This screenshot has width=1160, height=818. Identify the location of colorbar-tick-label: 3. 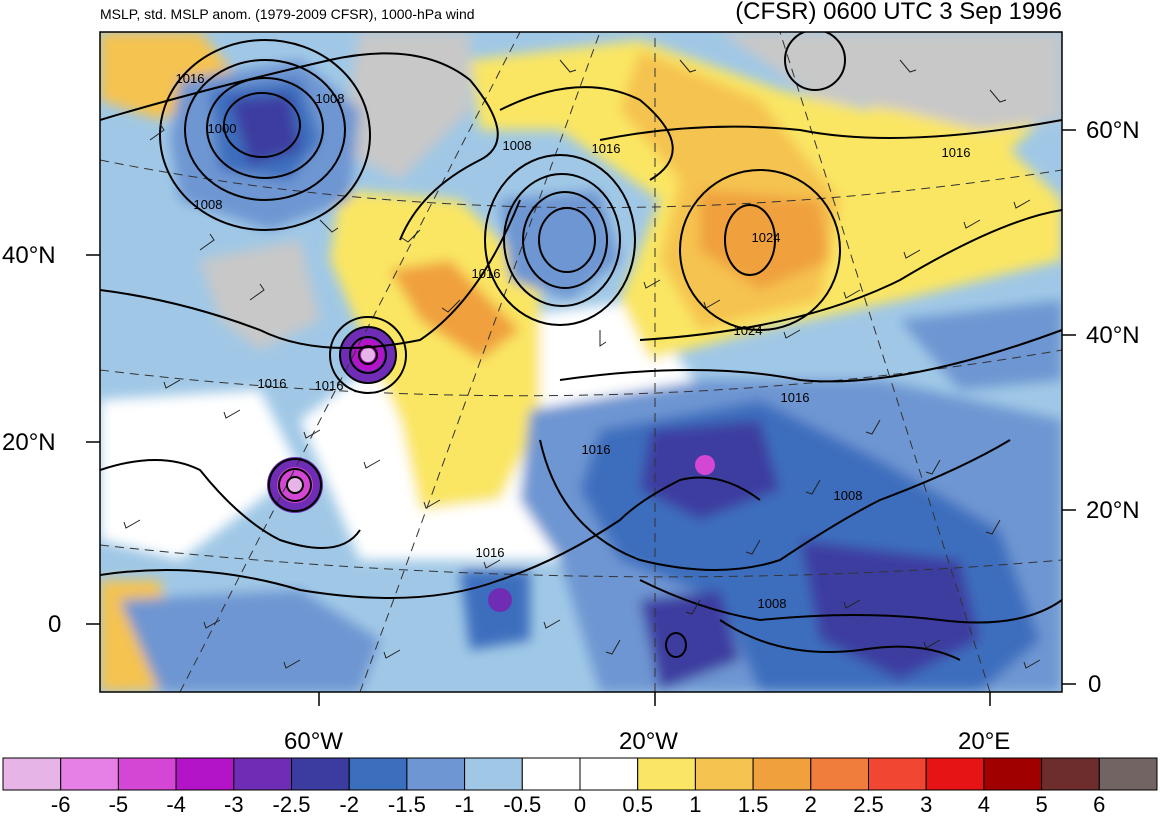
(926, 804).